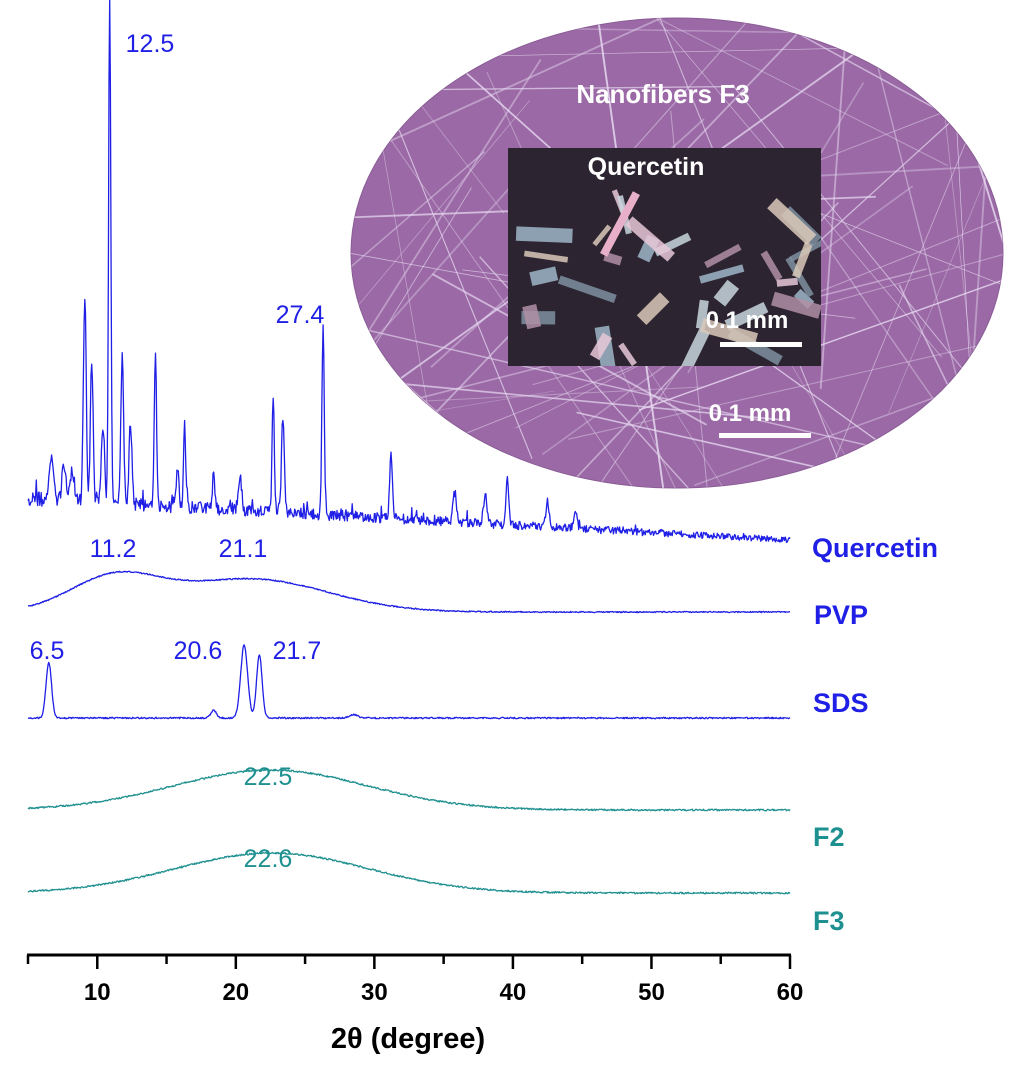 The height and width of the screenshot is (1091, 1024). What do you see at coordinates (374, 992) in the screenshot?
I see `x-tick-label: 30` at bounding box center [374, 992].